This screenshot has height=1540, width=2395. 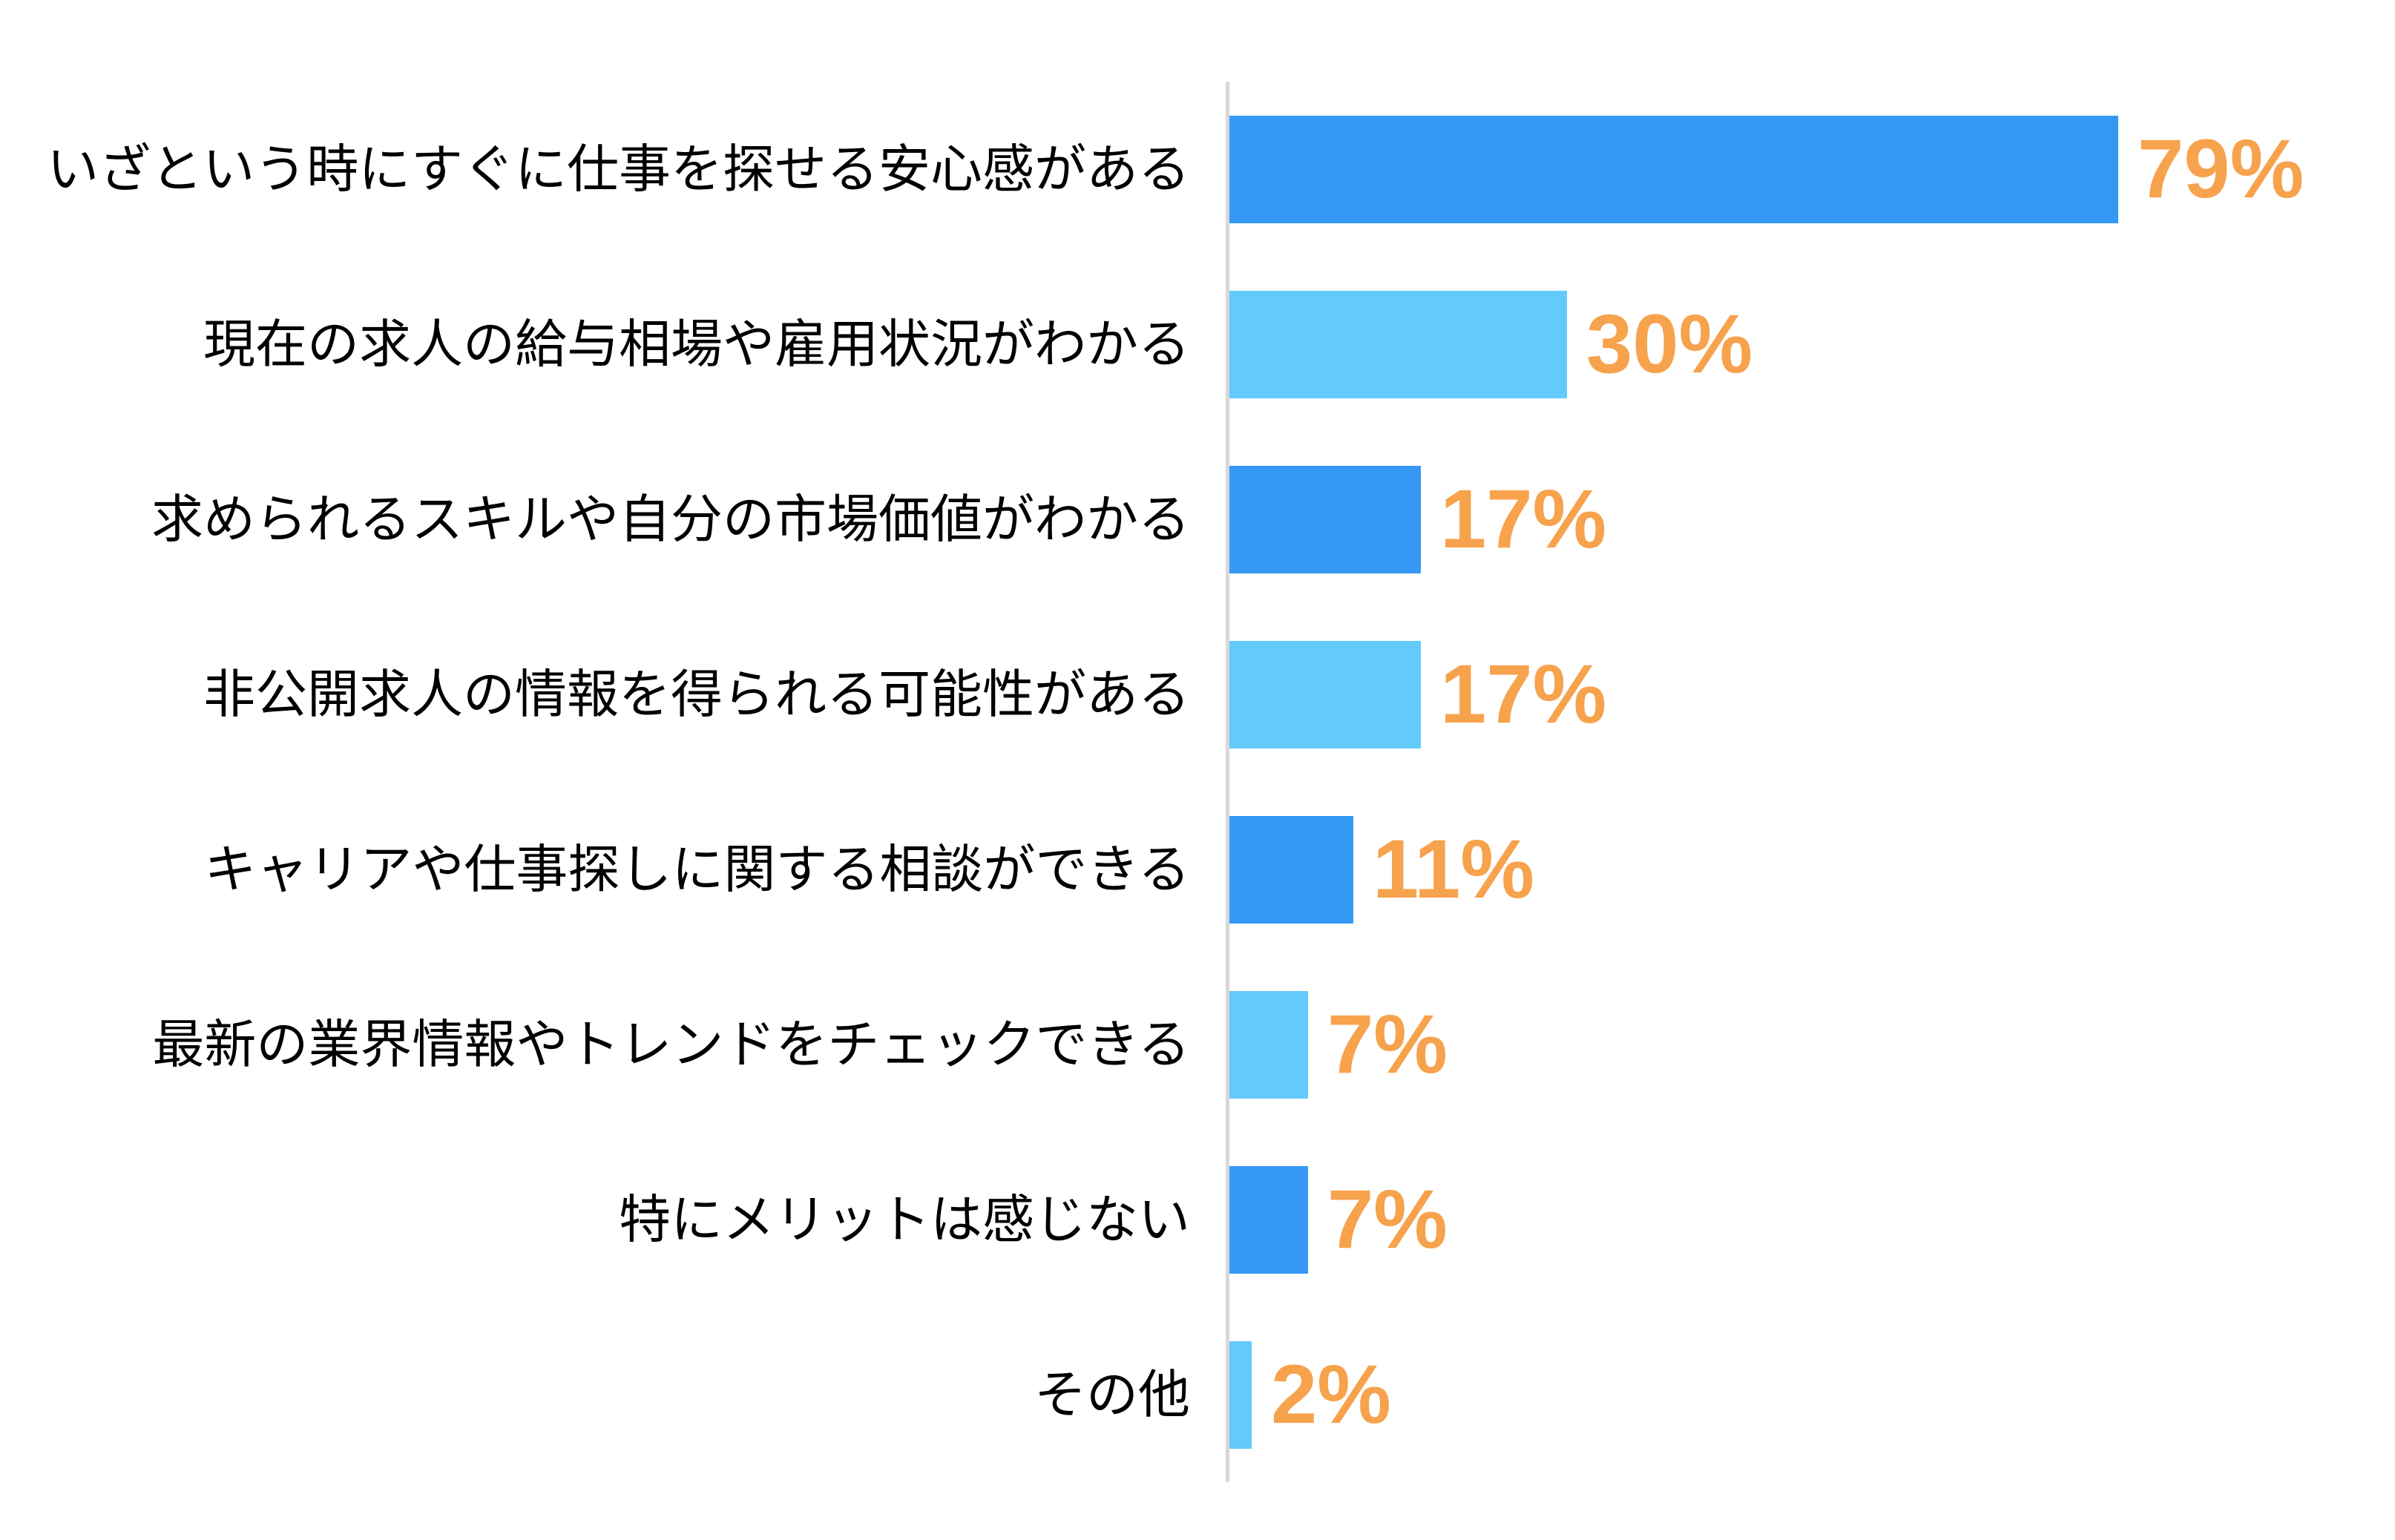 What do you see at coordinates (1810, 1394) in the screenshot?
I see `plot-area: 2%` at bounding box center [1810, 1394].